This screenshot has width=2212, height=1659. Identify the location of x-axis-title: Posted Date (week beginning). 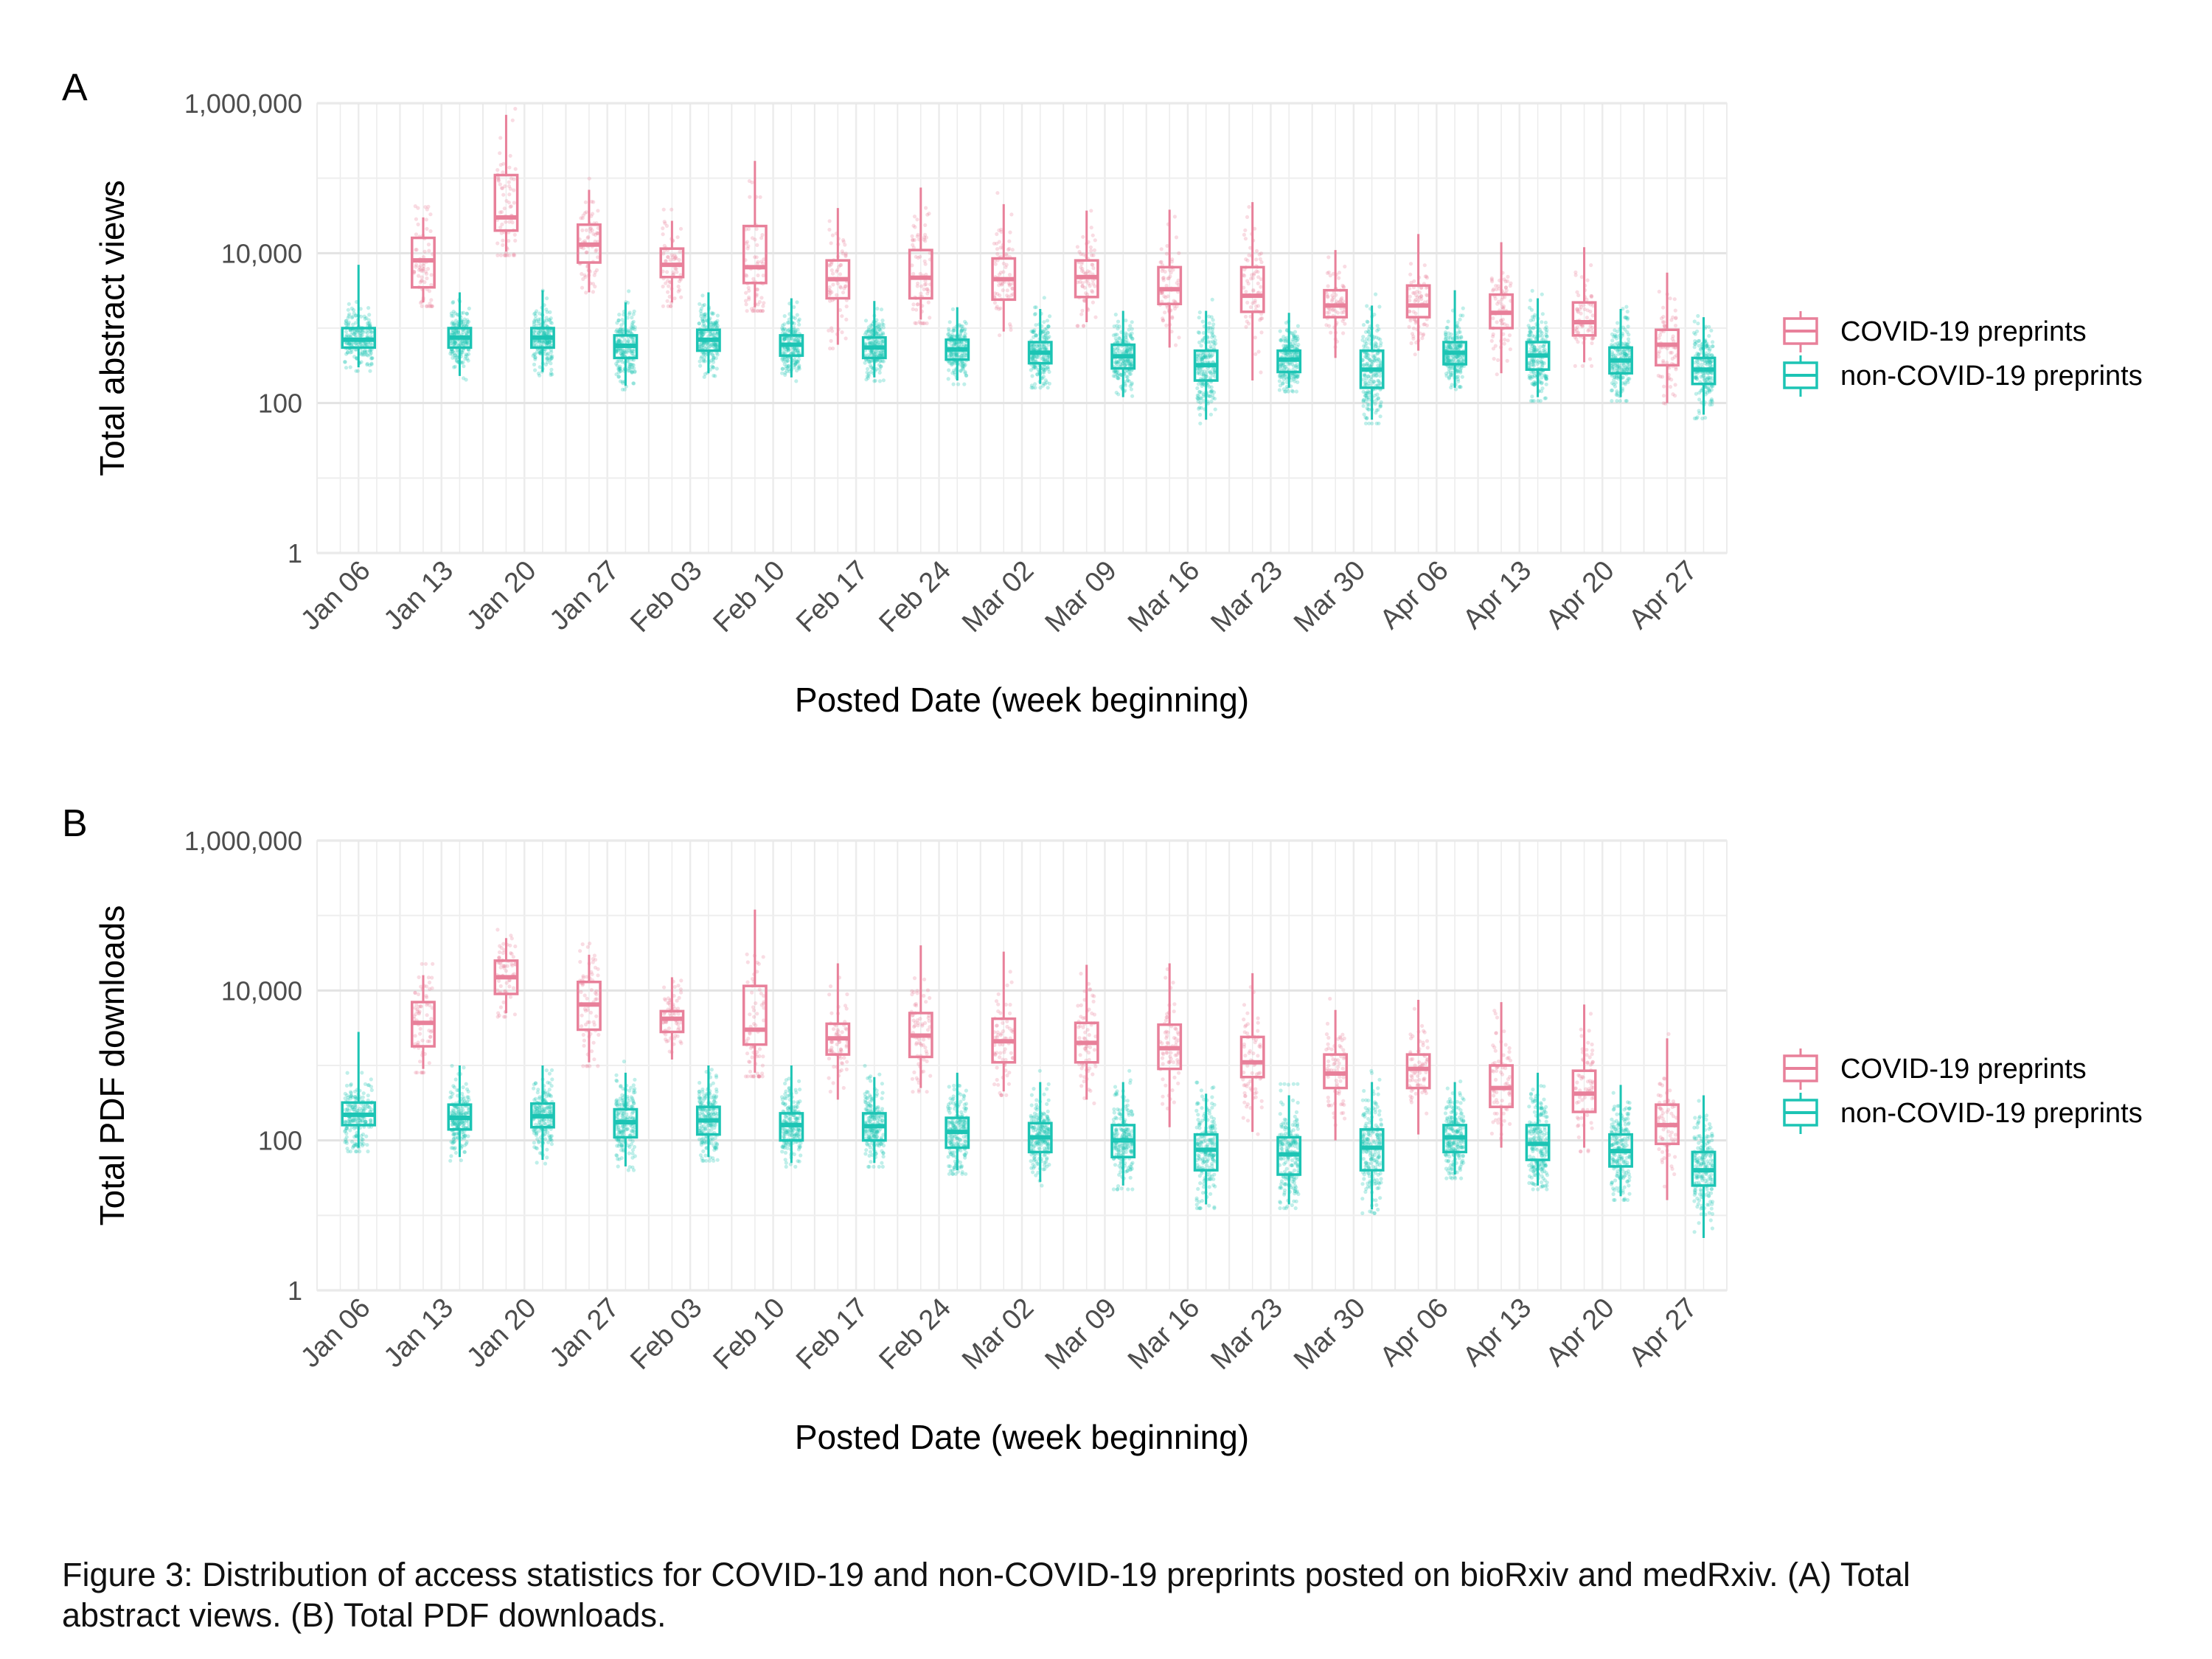
(1022, 1437).